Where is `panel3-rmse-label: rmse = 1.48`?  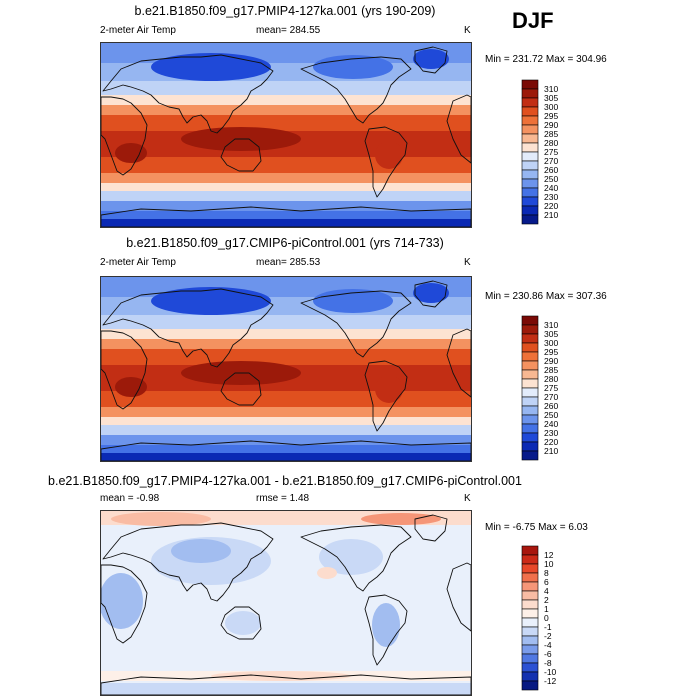 panel3-rmse-label: rmse = 1.48 is located at coordinates (283, 498).